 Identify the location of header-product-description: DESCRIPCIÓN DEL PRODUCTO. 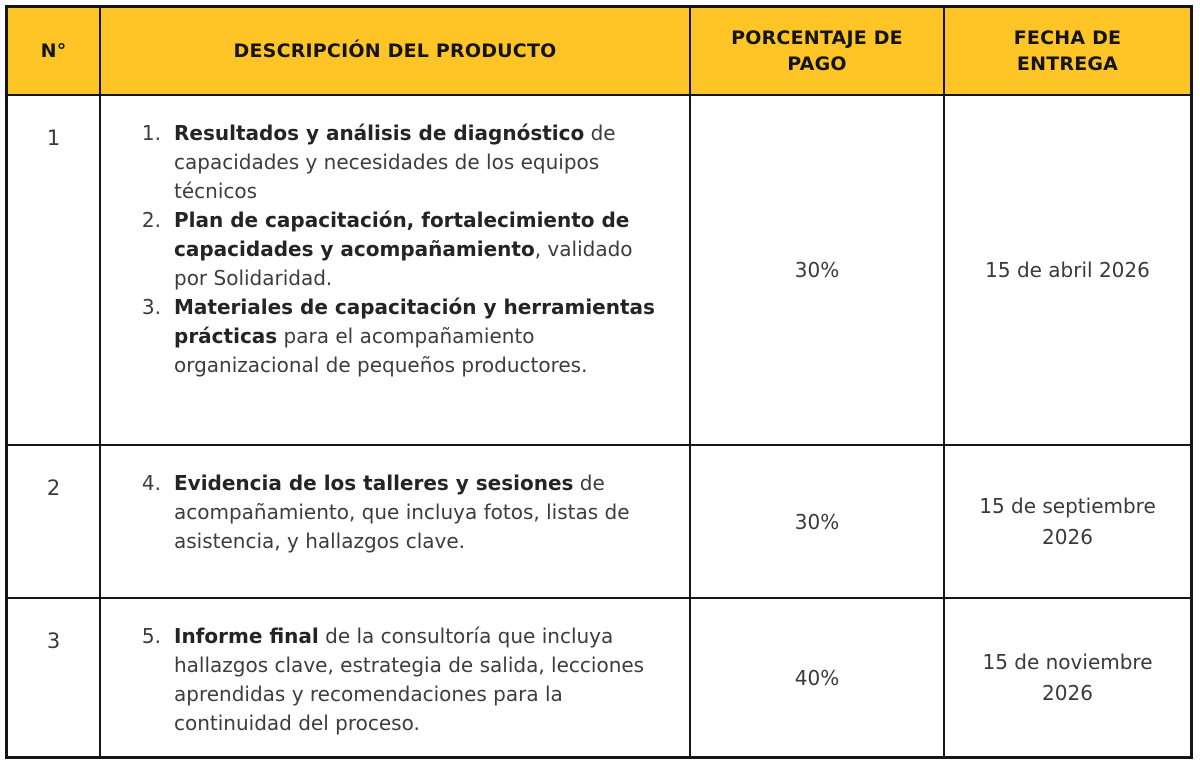
(396, 51).